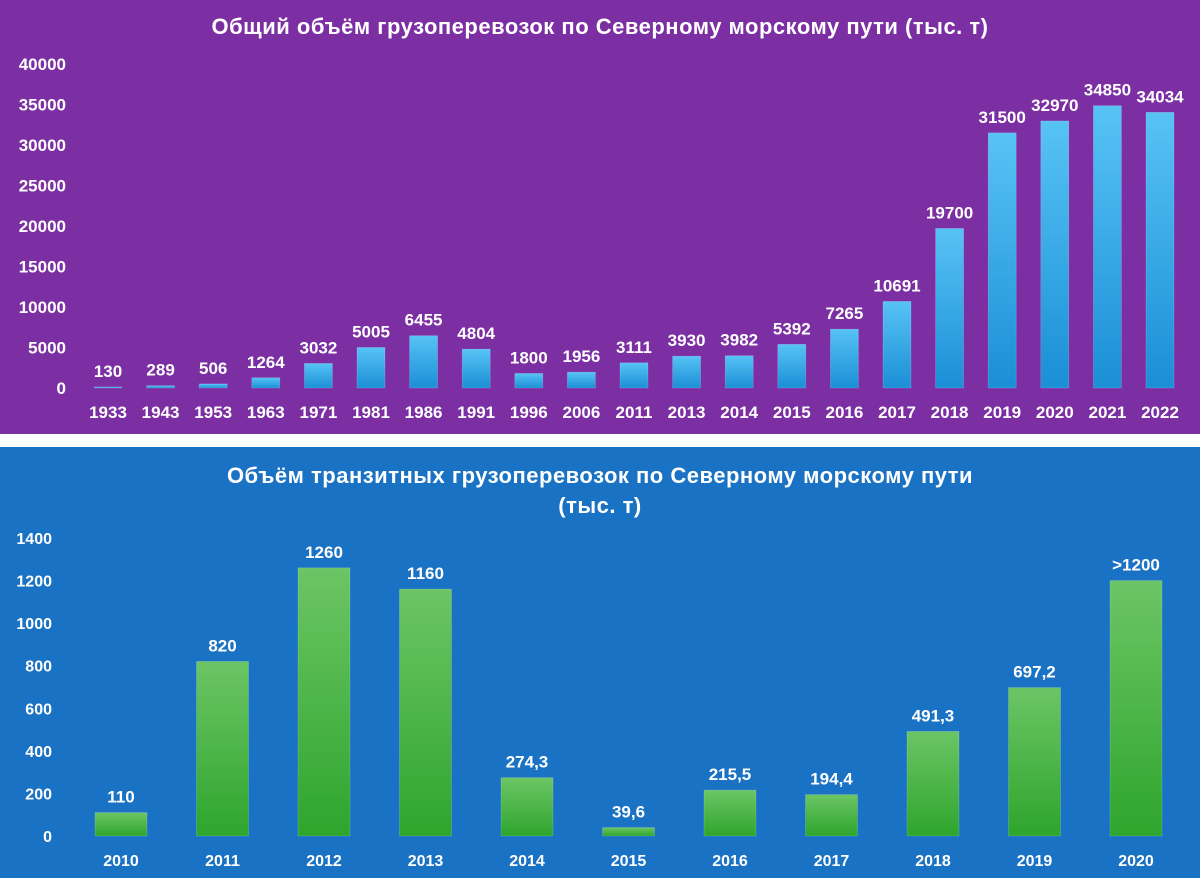 This screenshot has height=878, width=1200. Describe the element at coordinates (527, 762) in the screenshot. I see `data-label-2014: 274,3` at that location.